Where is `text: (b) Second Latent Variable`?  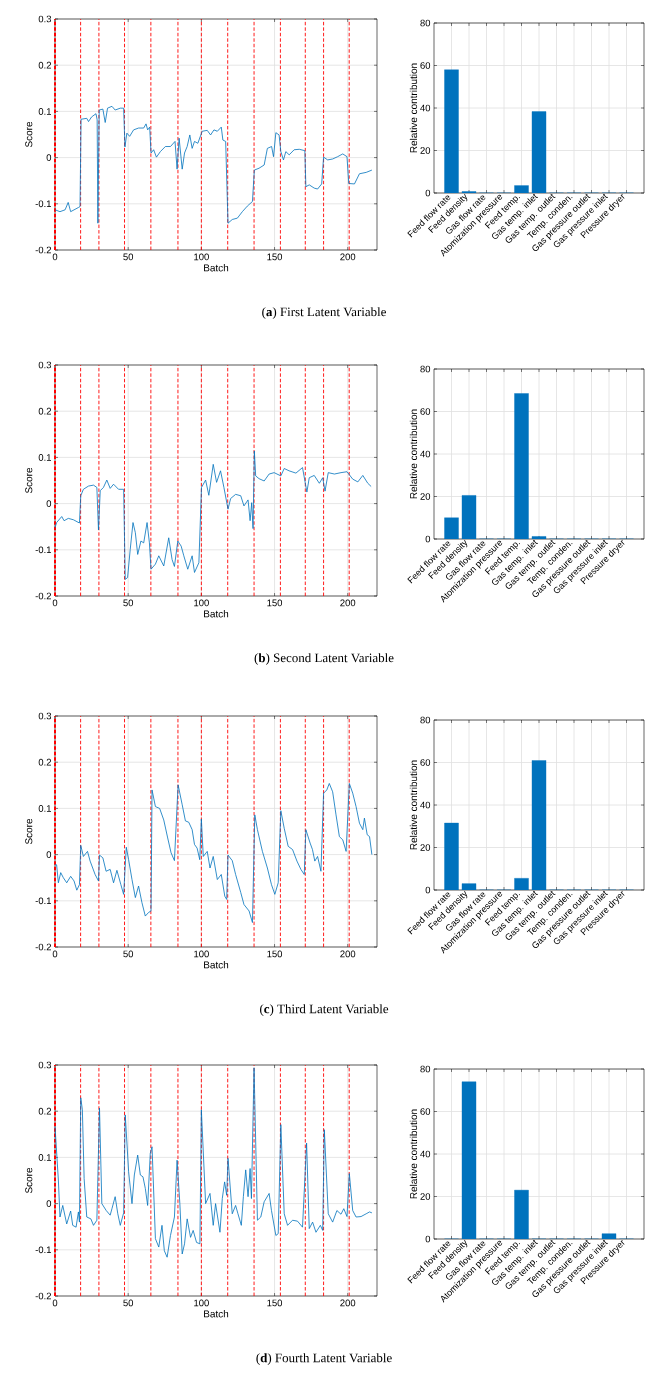 text: (b) Second Latent Variable is located at coordinates (324, 659).